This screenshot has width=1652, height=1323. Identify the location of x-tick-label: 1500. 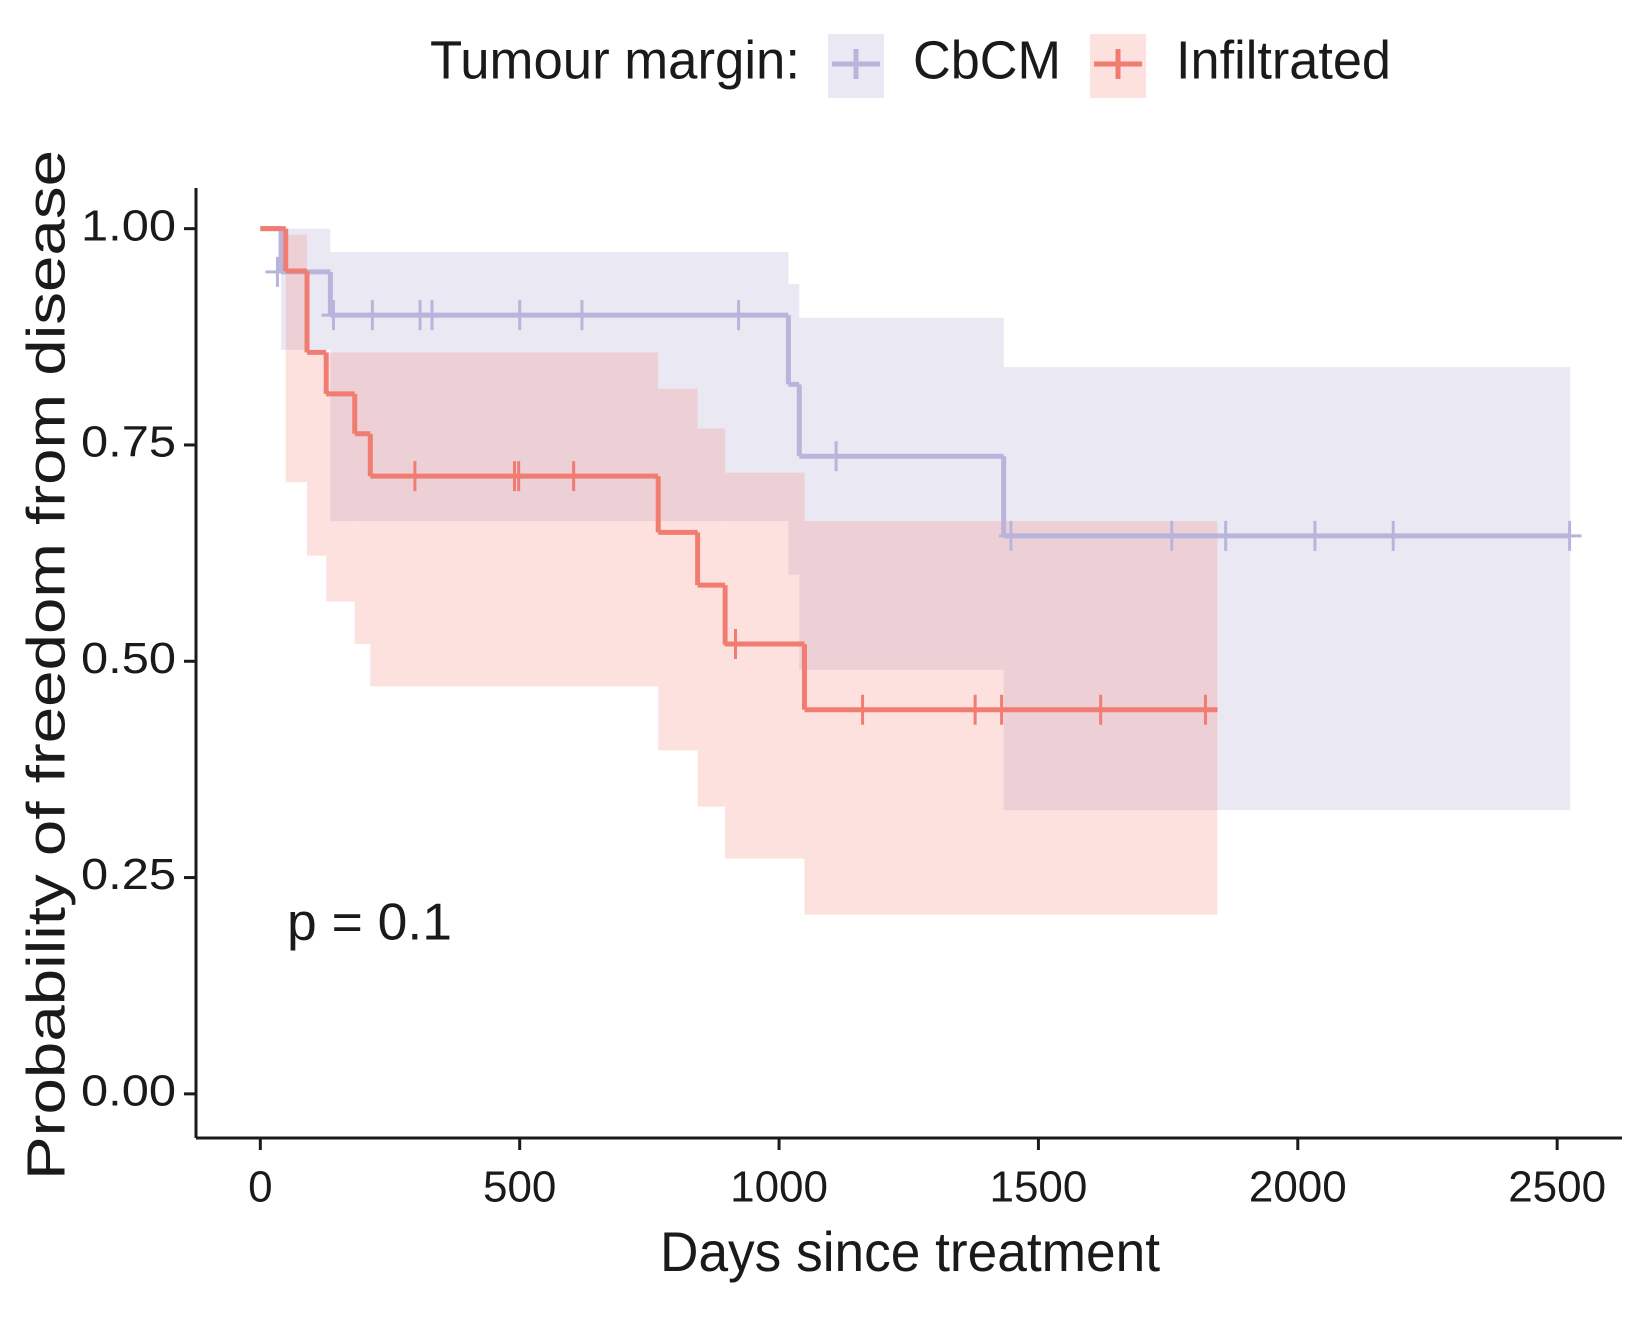
(1038, 1187).